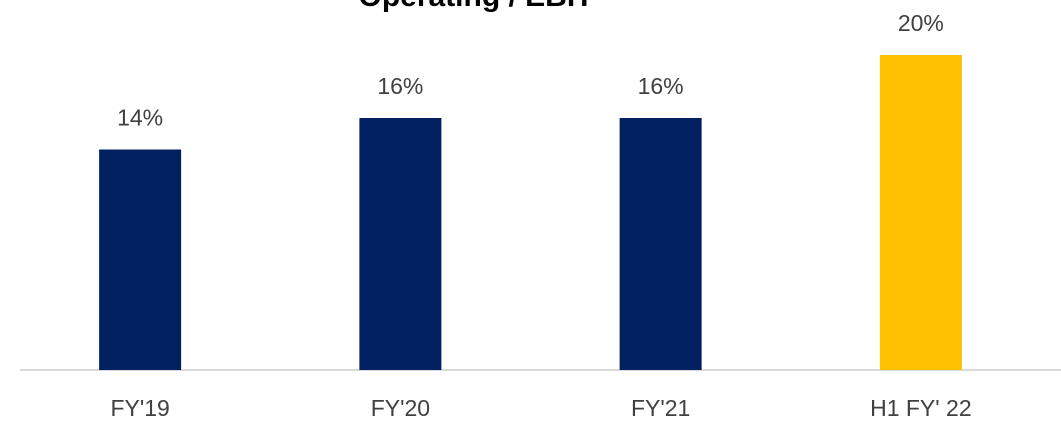 This screenshot has height=427, width=1061. I want to click on x-tick-label: H1 FY' 22, so click(921, 408).